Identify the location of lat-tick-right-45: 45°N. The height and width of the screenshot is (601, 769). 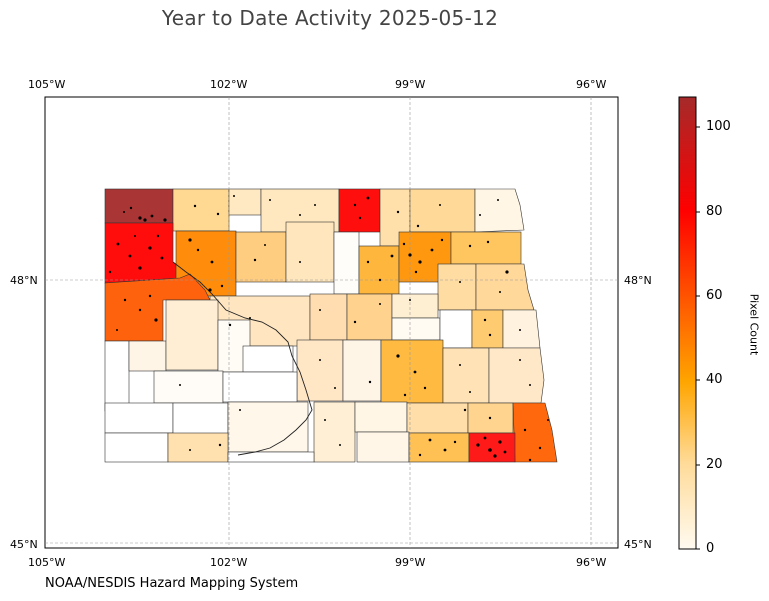
(638, 544).